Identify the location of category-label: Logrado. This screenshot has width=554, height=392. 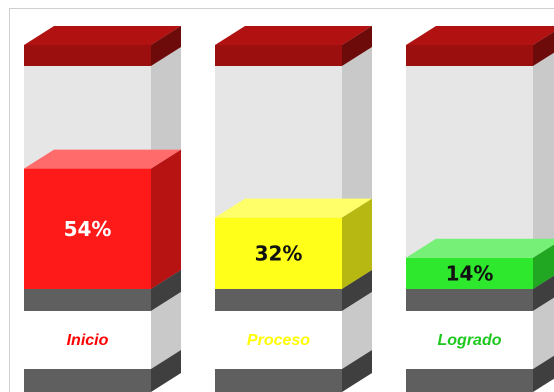
(470, 340).